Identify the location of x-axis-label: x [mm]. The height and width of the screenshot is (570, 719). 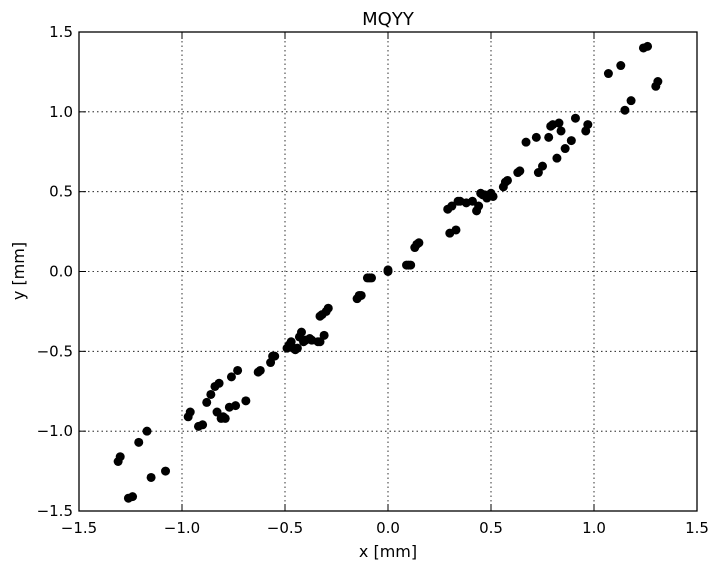
(388, 551).